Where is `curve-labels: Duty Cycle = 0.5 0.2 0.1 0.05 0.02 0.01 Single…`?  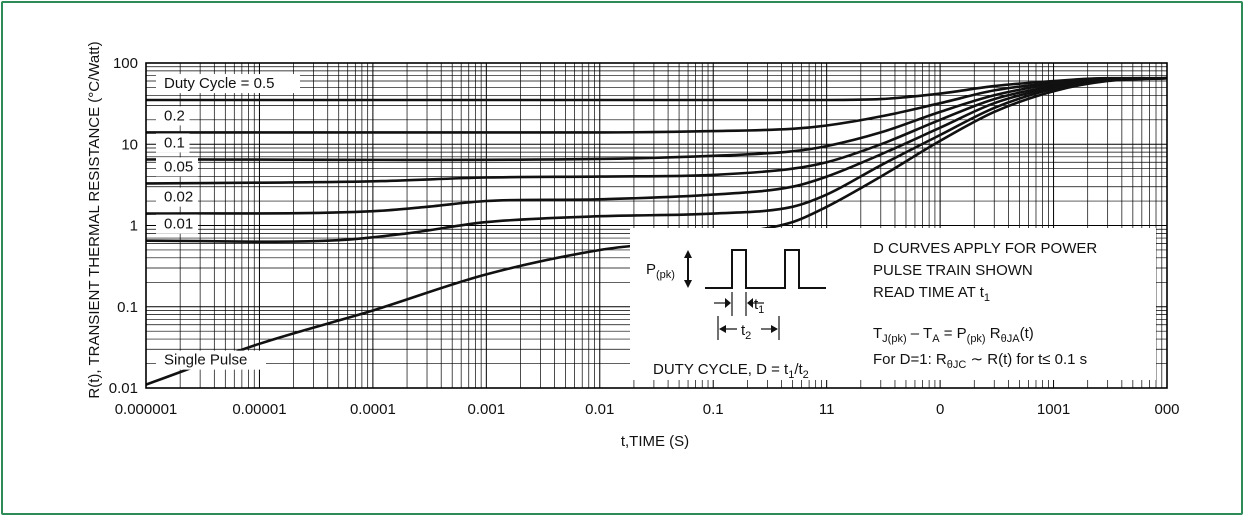
curve-labels: Duty Cycle = 0.5 0.2 0.1 0.05 0.02 0.01 Single… is located at coordinates (228, 222).